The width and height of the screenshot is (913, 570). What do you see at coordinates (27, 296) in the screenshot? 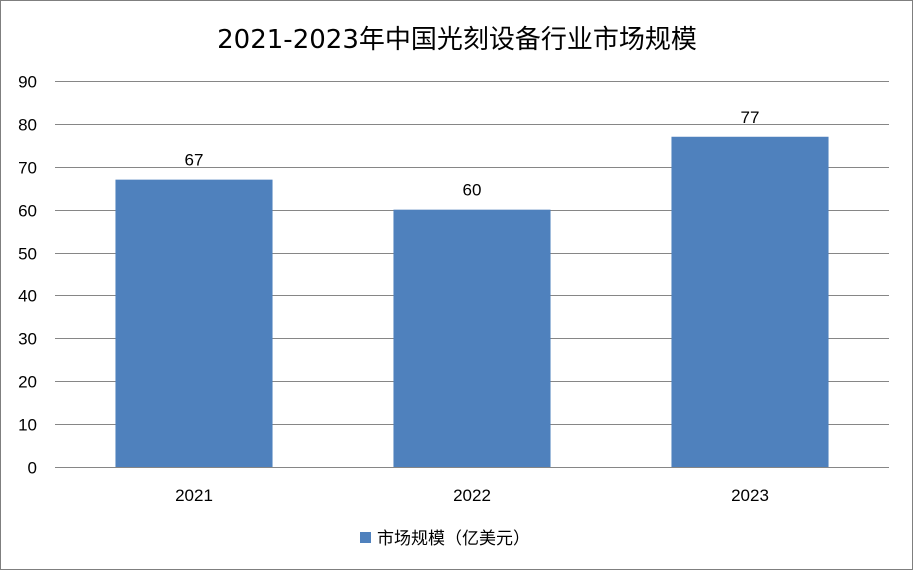
I see `y-tick-label: 40` at bounding box center [27, 296].